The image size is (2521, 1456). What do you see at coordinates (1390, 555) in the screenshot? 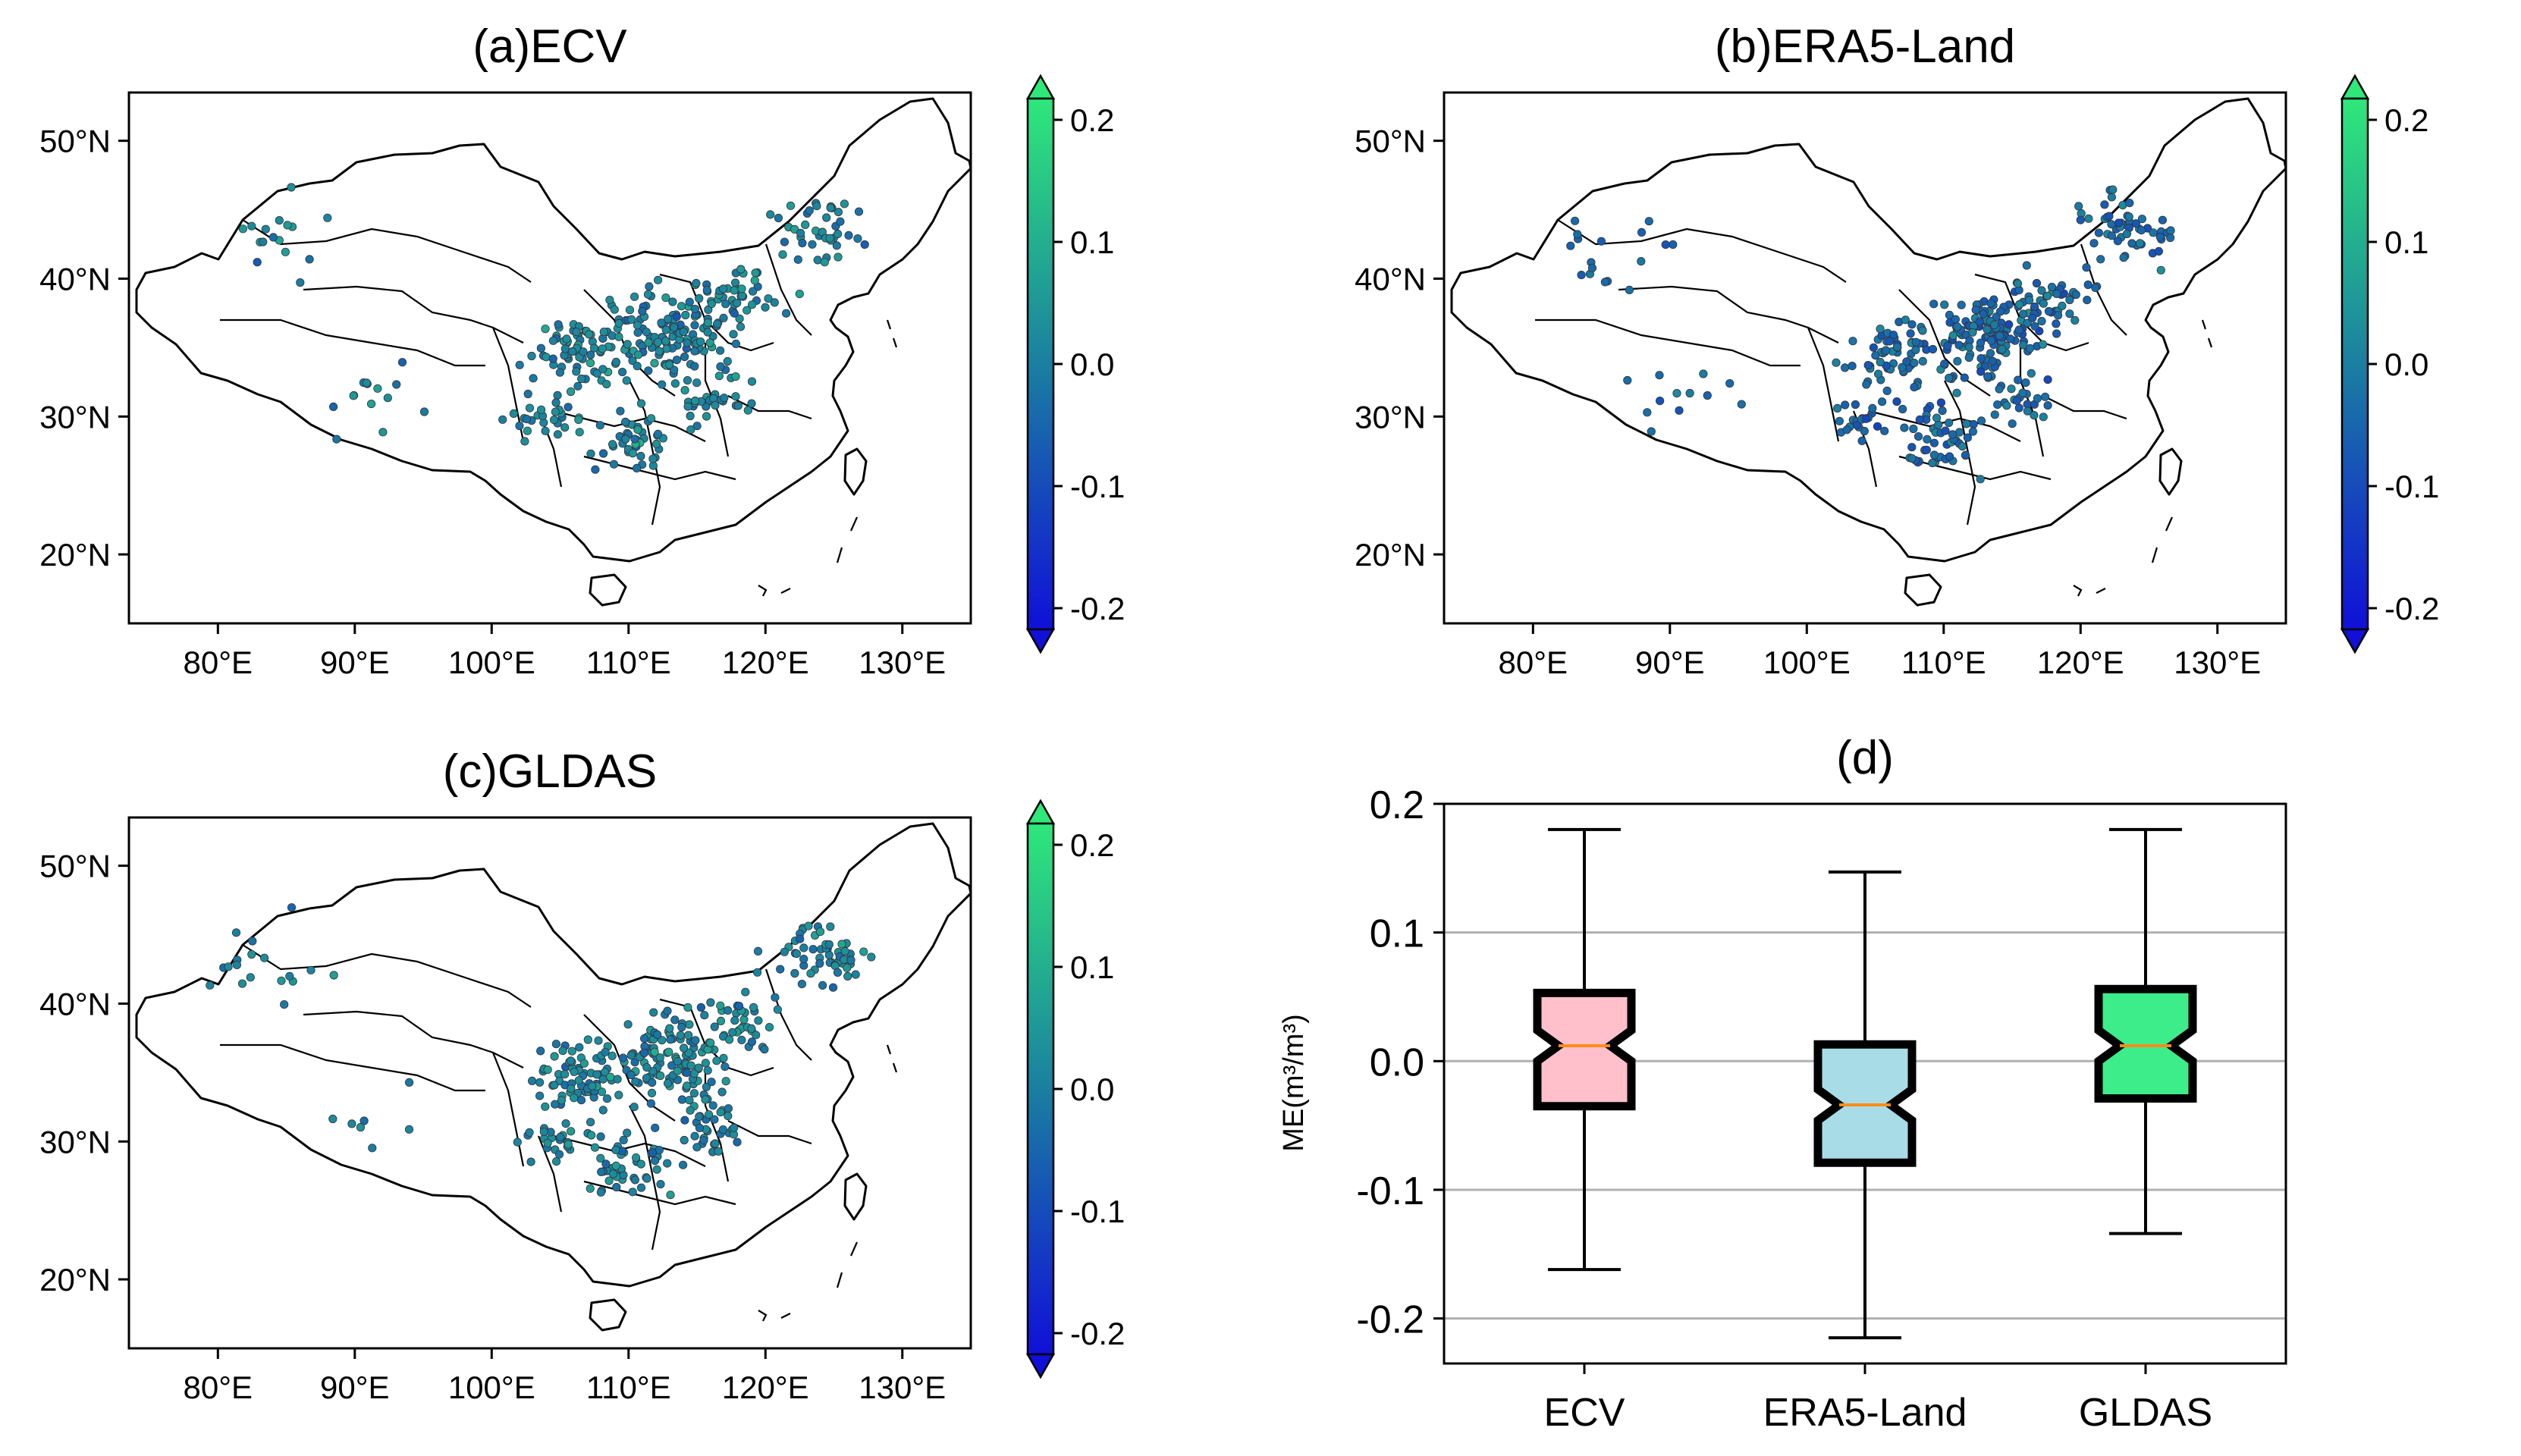
I see `y-tick-label: 20°N` at bounding box center [1390, 555].